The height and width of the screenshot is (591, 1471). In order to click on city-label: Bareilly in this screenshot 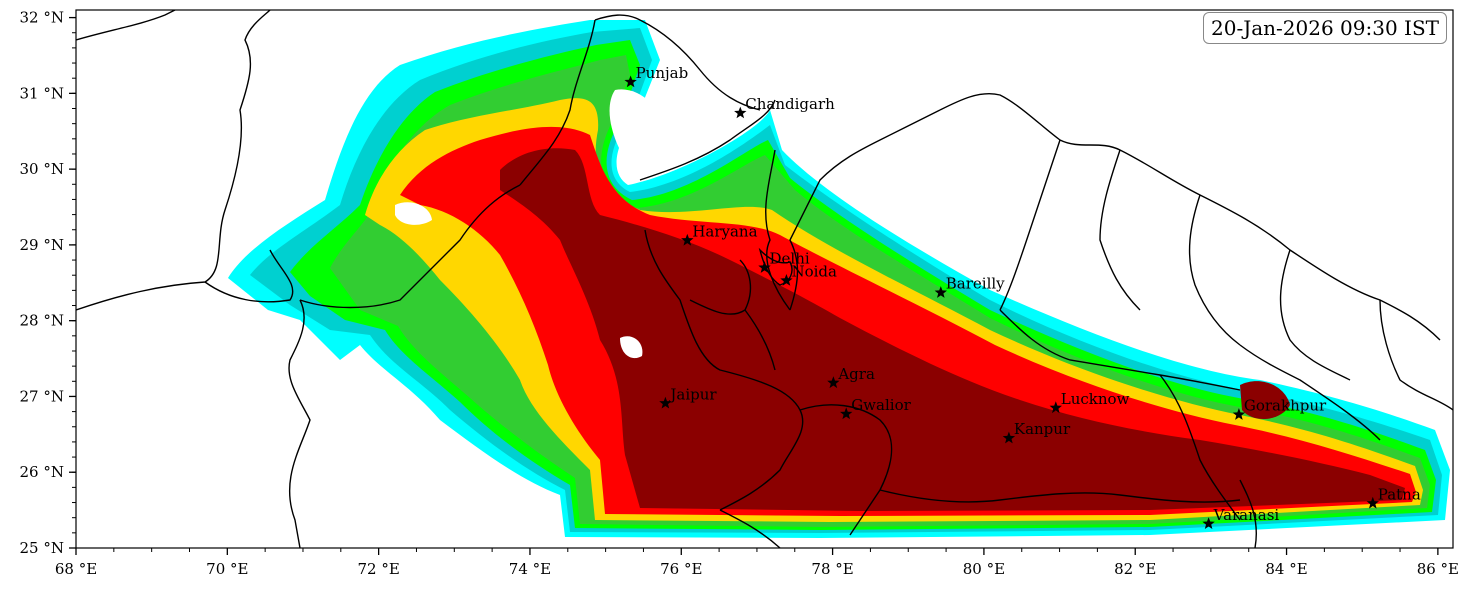, I will do `click(975, 284)`.